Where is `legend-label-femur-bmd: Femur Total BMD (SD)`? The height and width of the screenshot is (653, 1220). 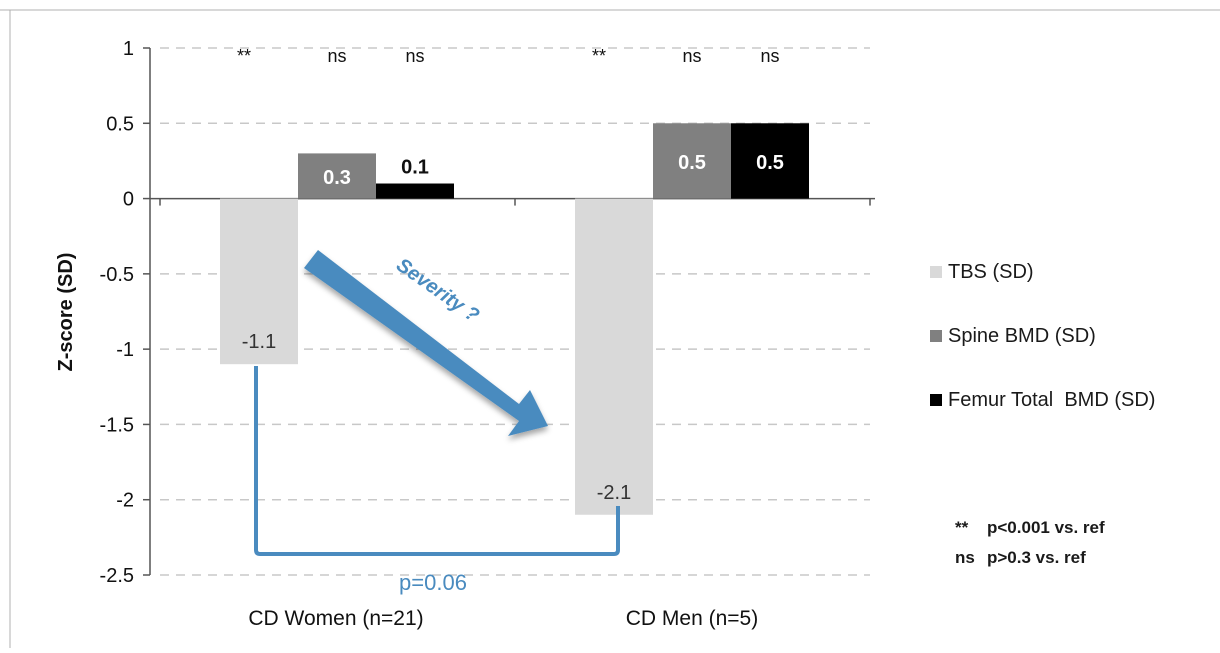
legend-label-femur-bmd: Femur Total BMD (SD) is located at coordinates (1052, 399).